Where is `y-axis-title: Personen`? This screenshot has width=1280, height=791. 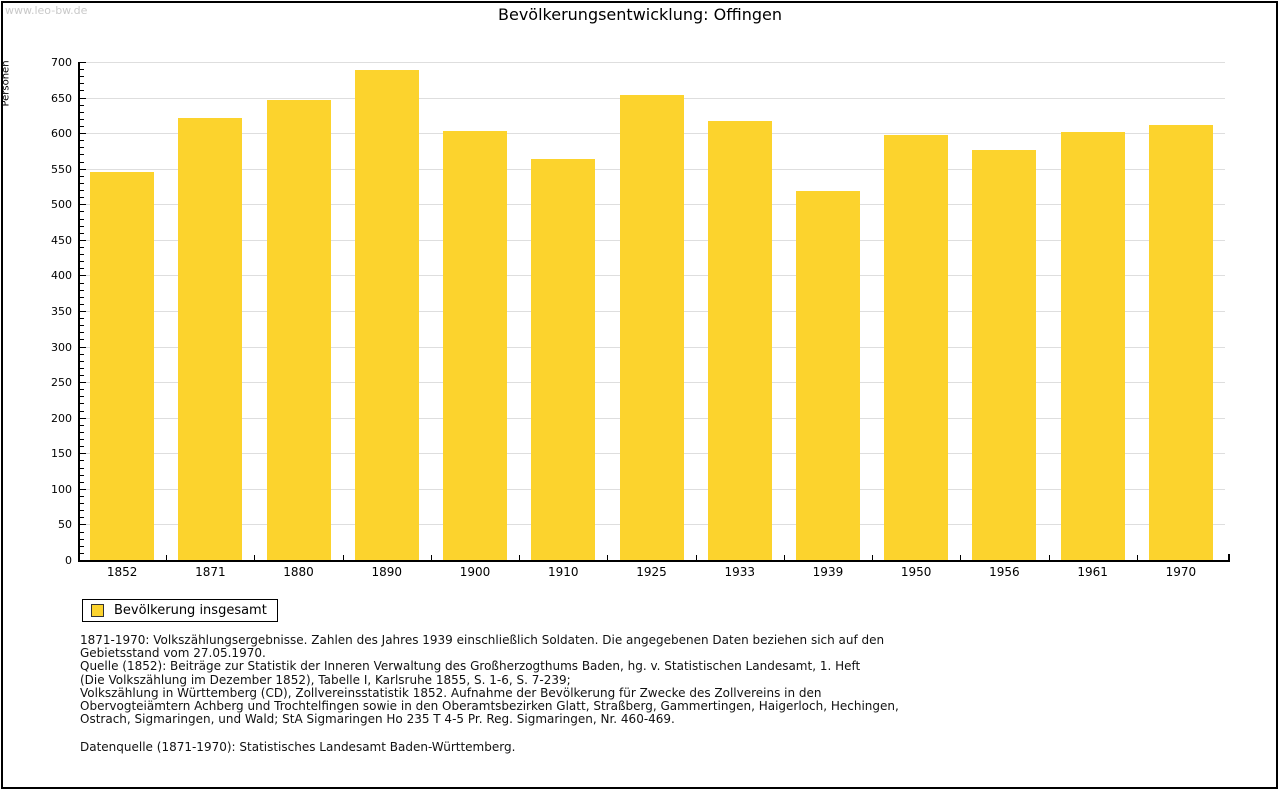
y-axis-title: Personen is located at coordinates (6, 83).